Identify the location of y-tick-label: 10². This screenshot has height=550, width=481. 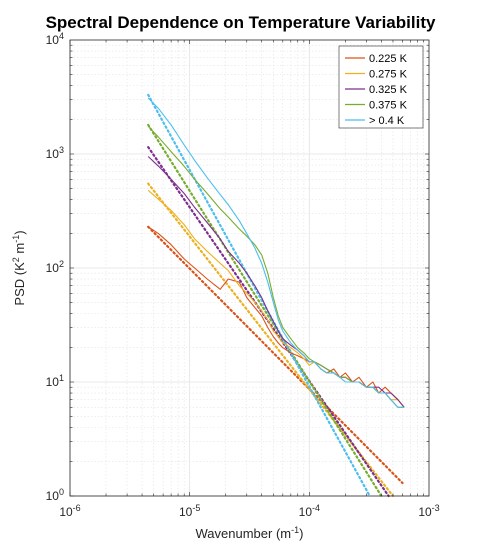
(55, 267).